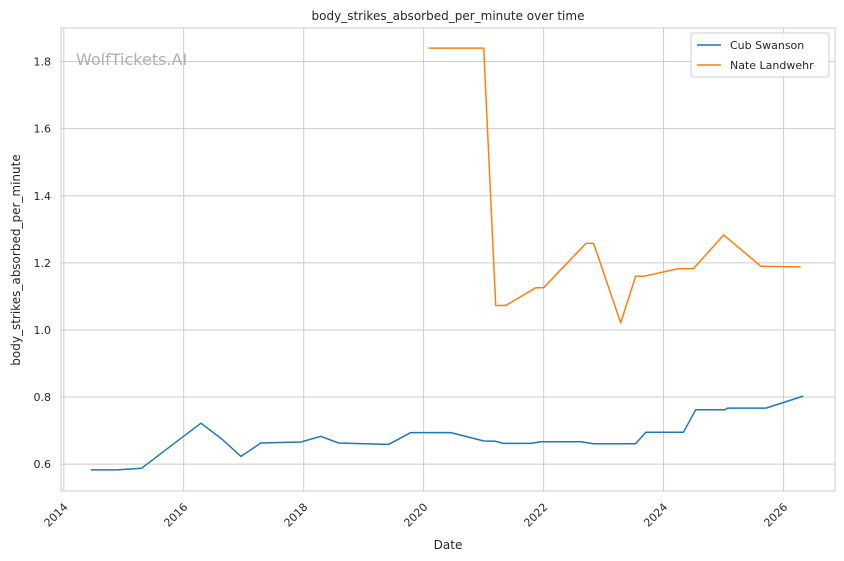  Describe the element at coordinates (767, 45) in the screenshot. I see `legend-label: Cub Swanson` at that location.